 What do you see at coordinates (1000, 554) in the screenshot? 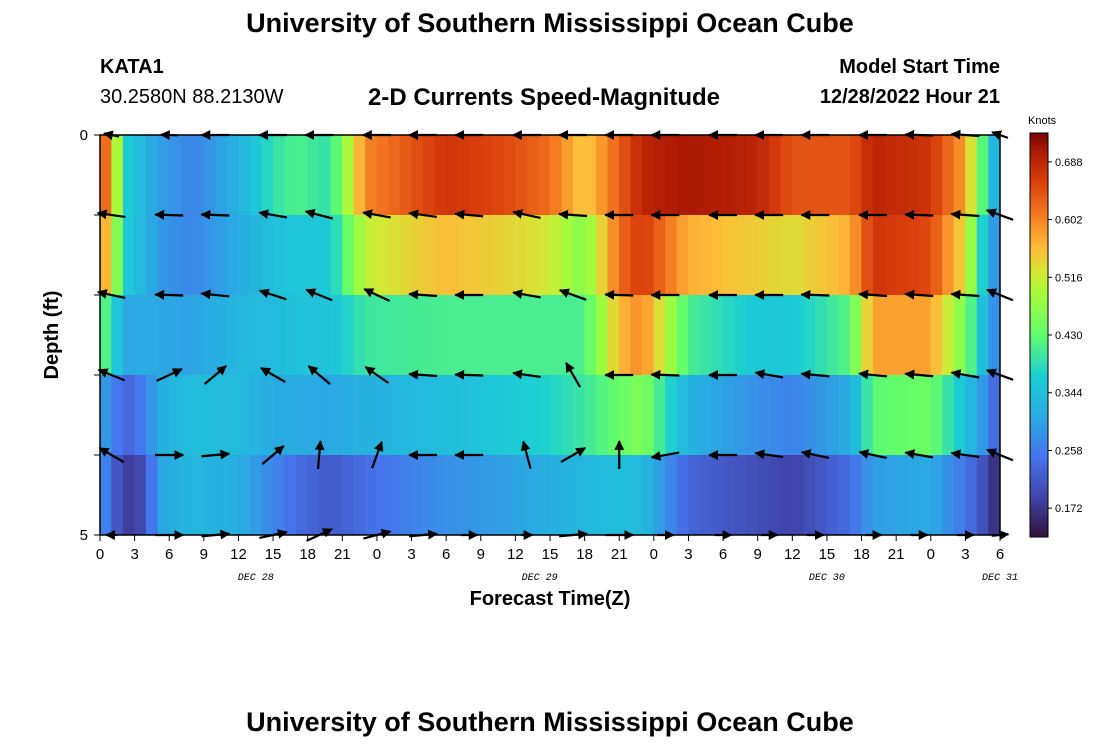
I see `x-tick-label: 6` at bounding box center [1000, 554].